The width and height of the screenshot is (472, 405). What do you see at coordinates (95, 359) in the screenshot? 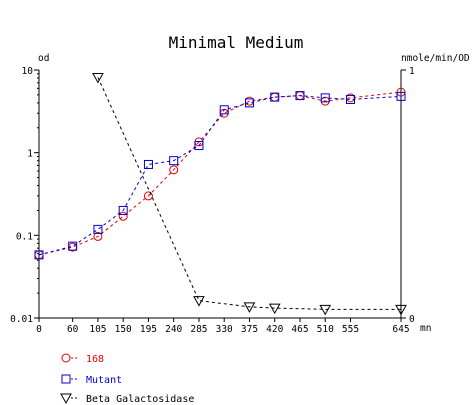
I see `legend-label: 168` at bounding box center [95, 359].